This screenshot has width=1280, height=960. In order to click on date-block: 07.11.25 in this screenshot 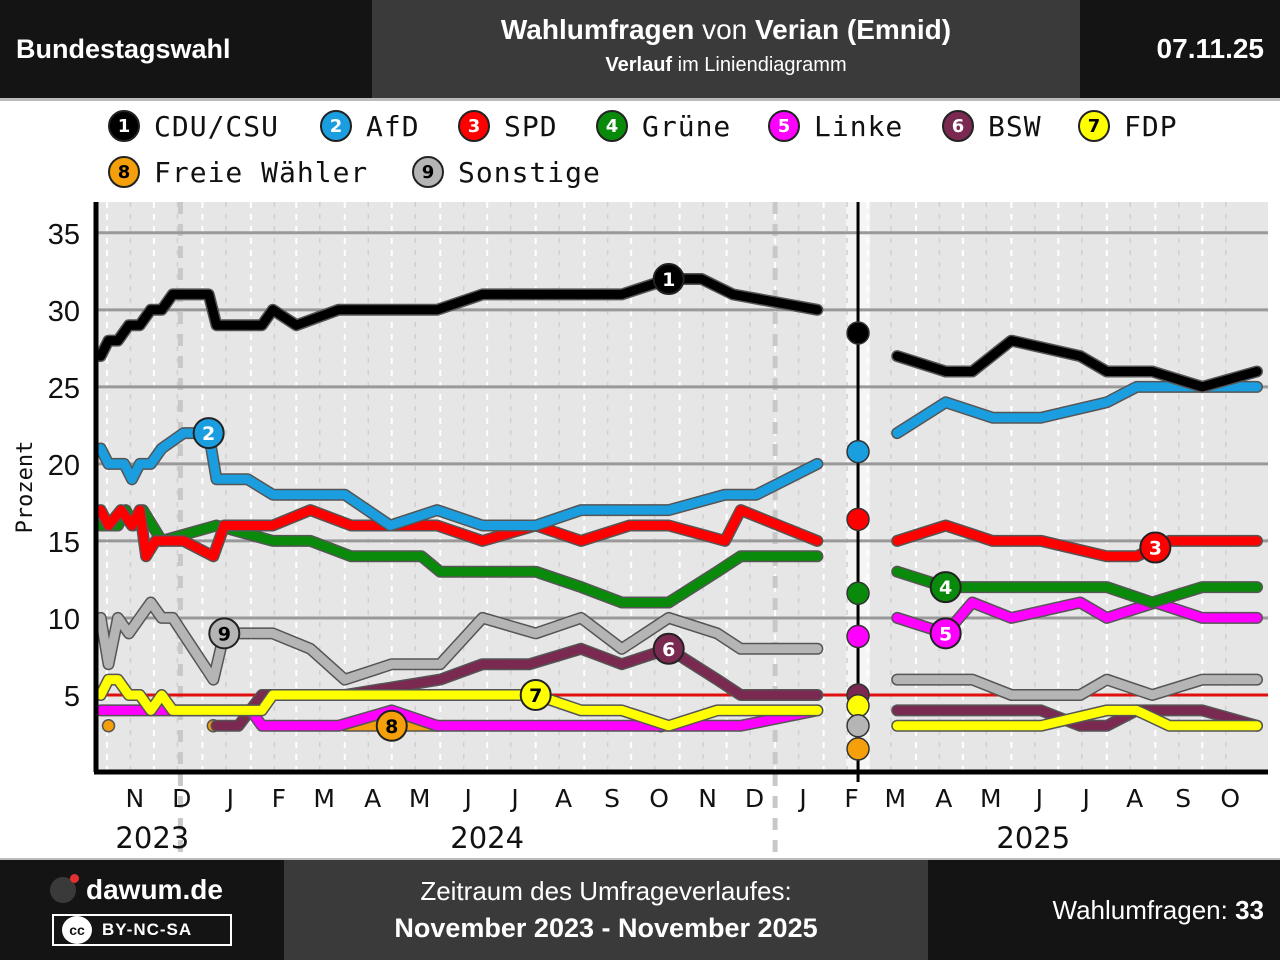, I will do `click(1180, 49)`.